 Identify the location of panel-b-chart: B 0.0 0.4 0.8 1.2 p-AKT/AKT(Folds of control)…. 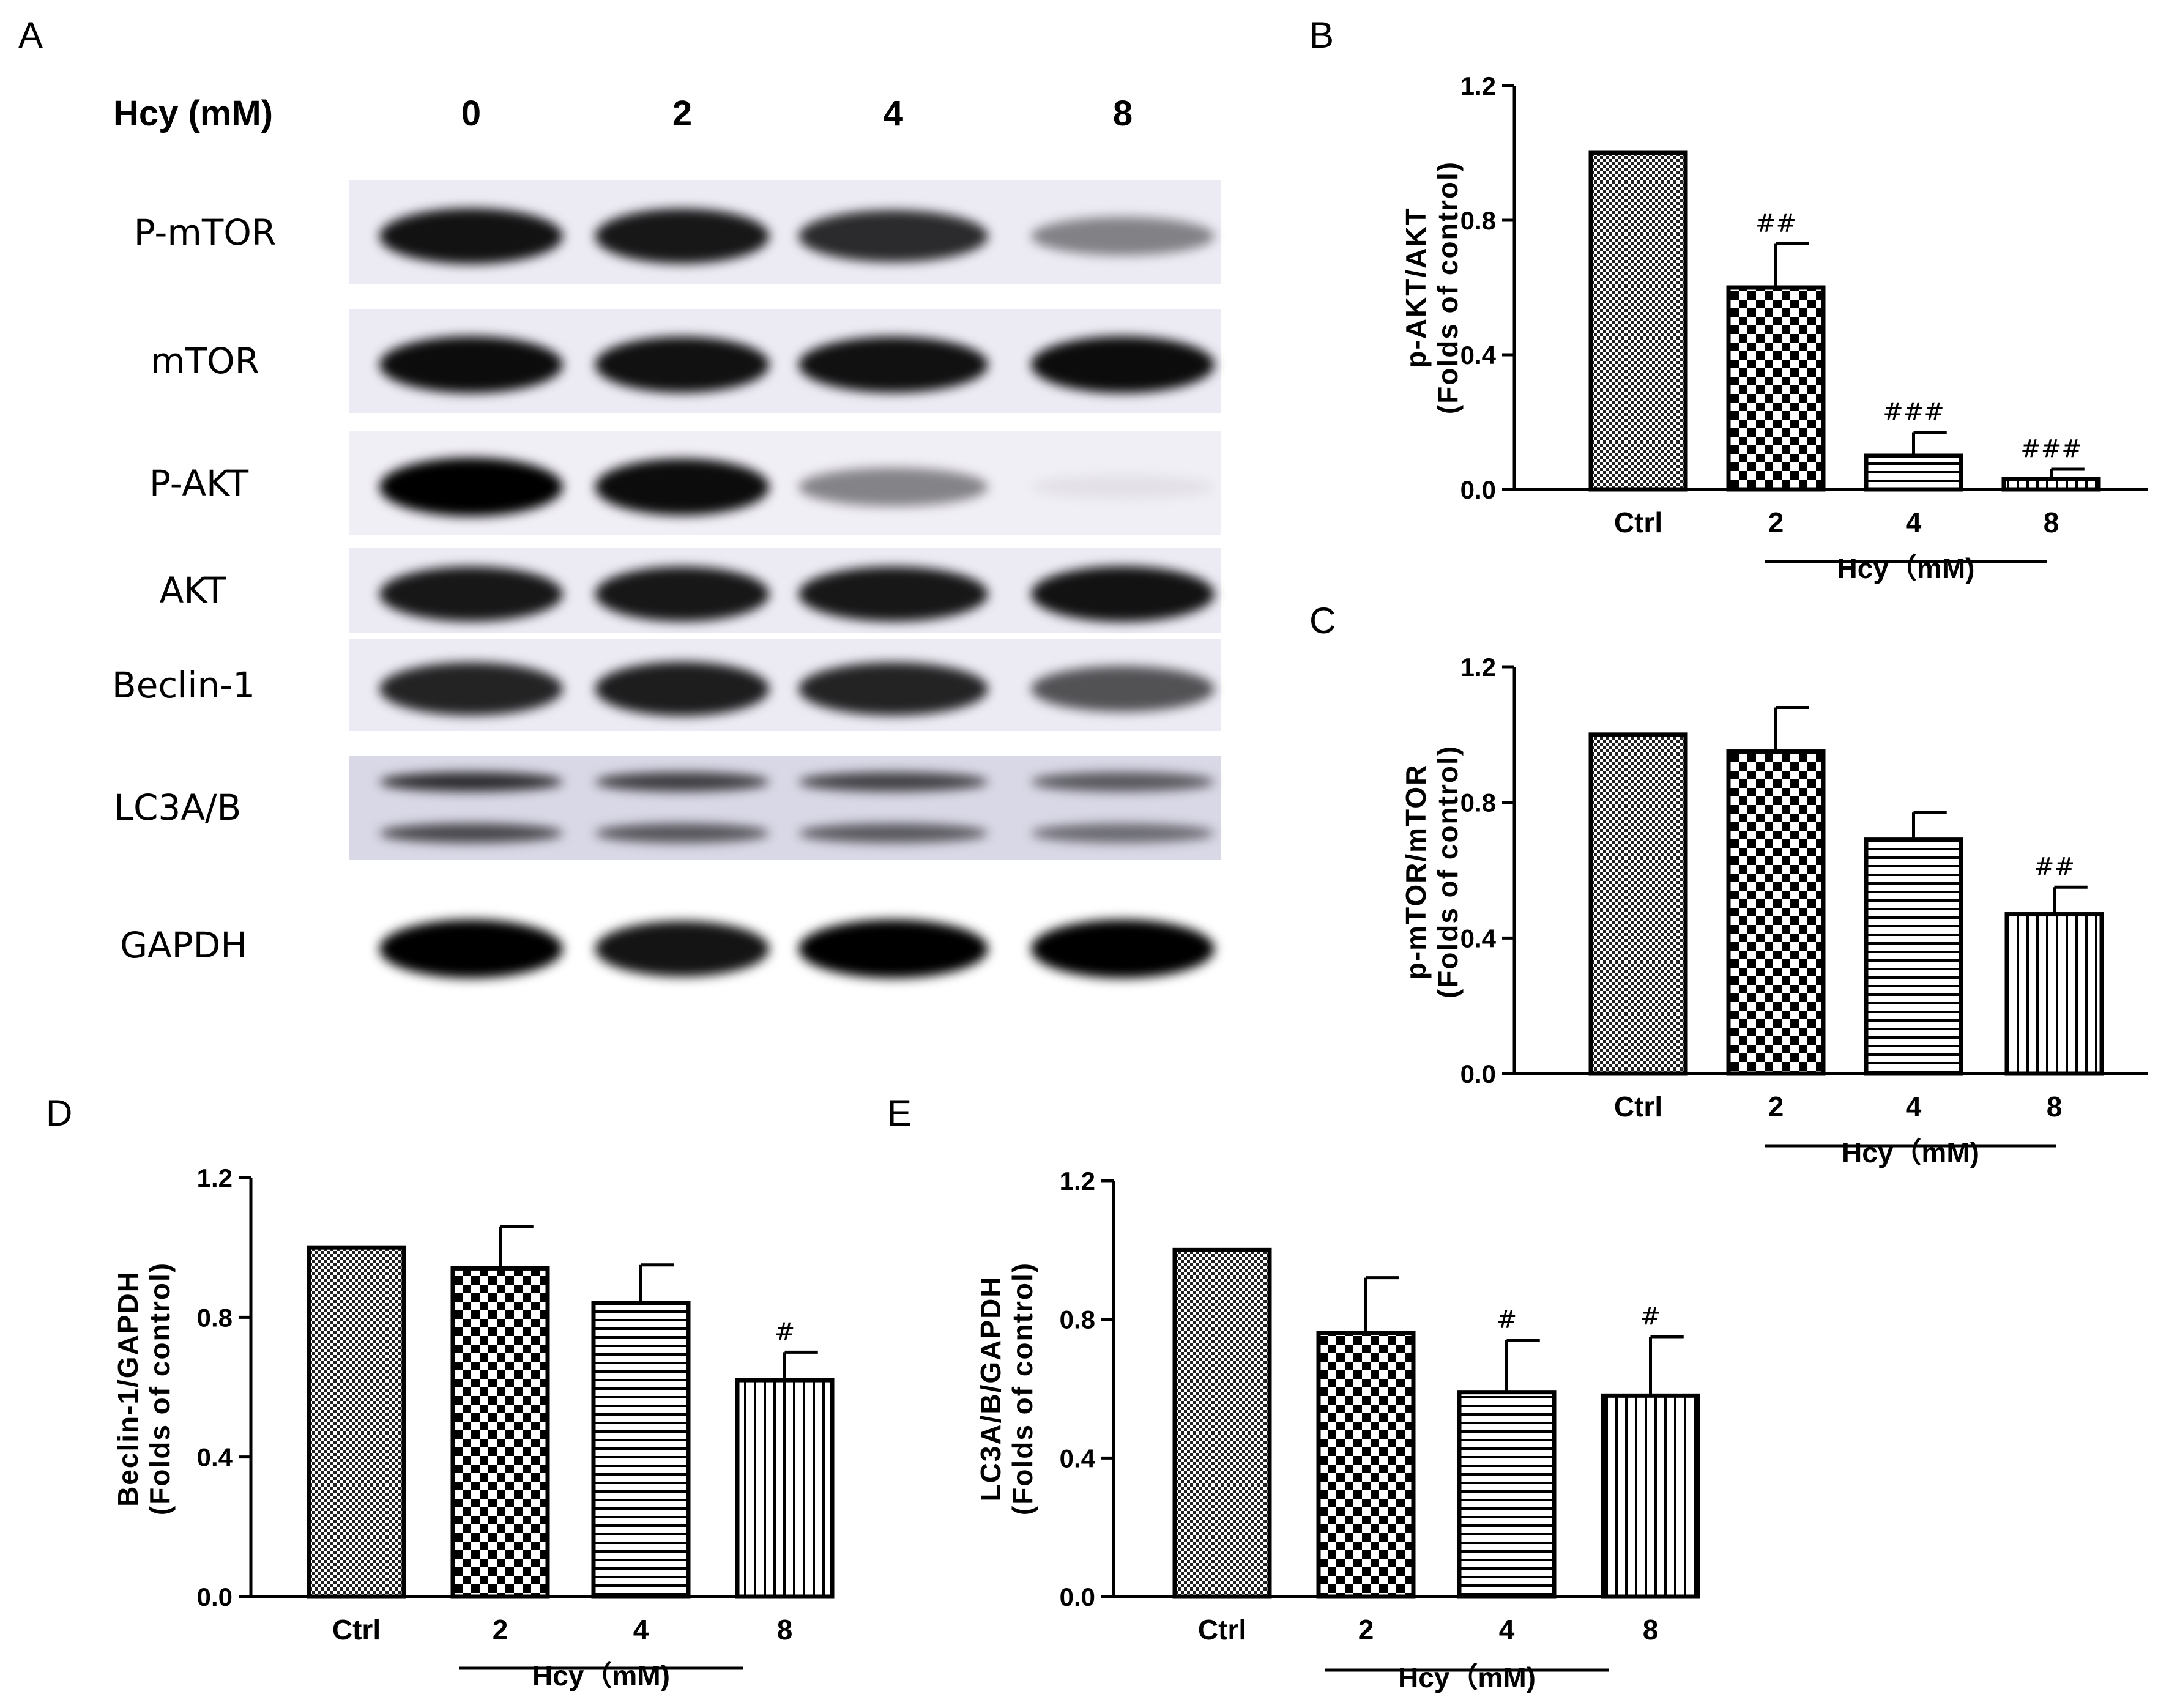
(1728, 299).